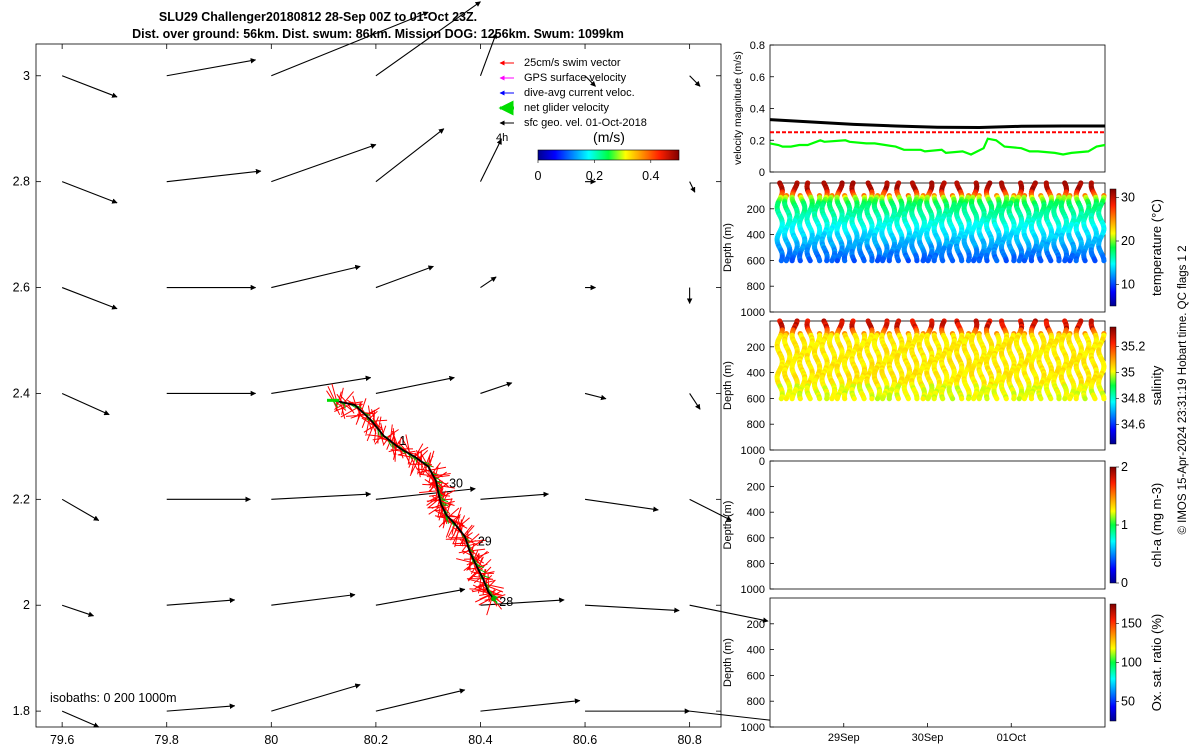 This screenshot has width=1200, height=755. What do you see at coordinates (762, 462) in the screenshot?
I see `depth-y-tick-label: 0` at bounding box center [762, 462].